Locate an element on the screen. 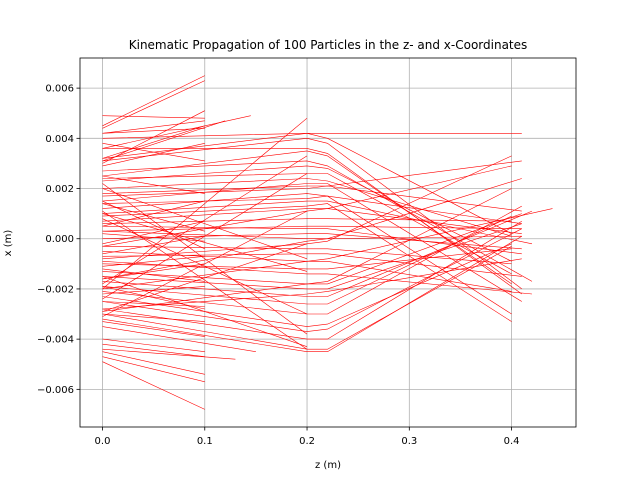  y-tick-label: −0.006 is located at coordinates (55, 390).